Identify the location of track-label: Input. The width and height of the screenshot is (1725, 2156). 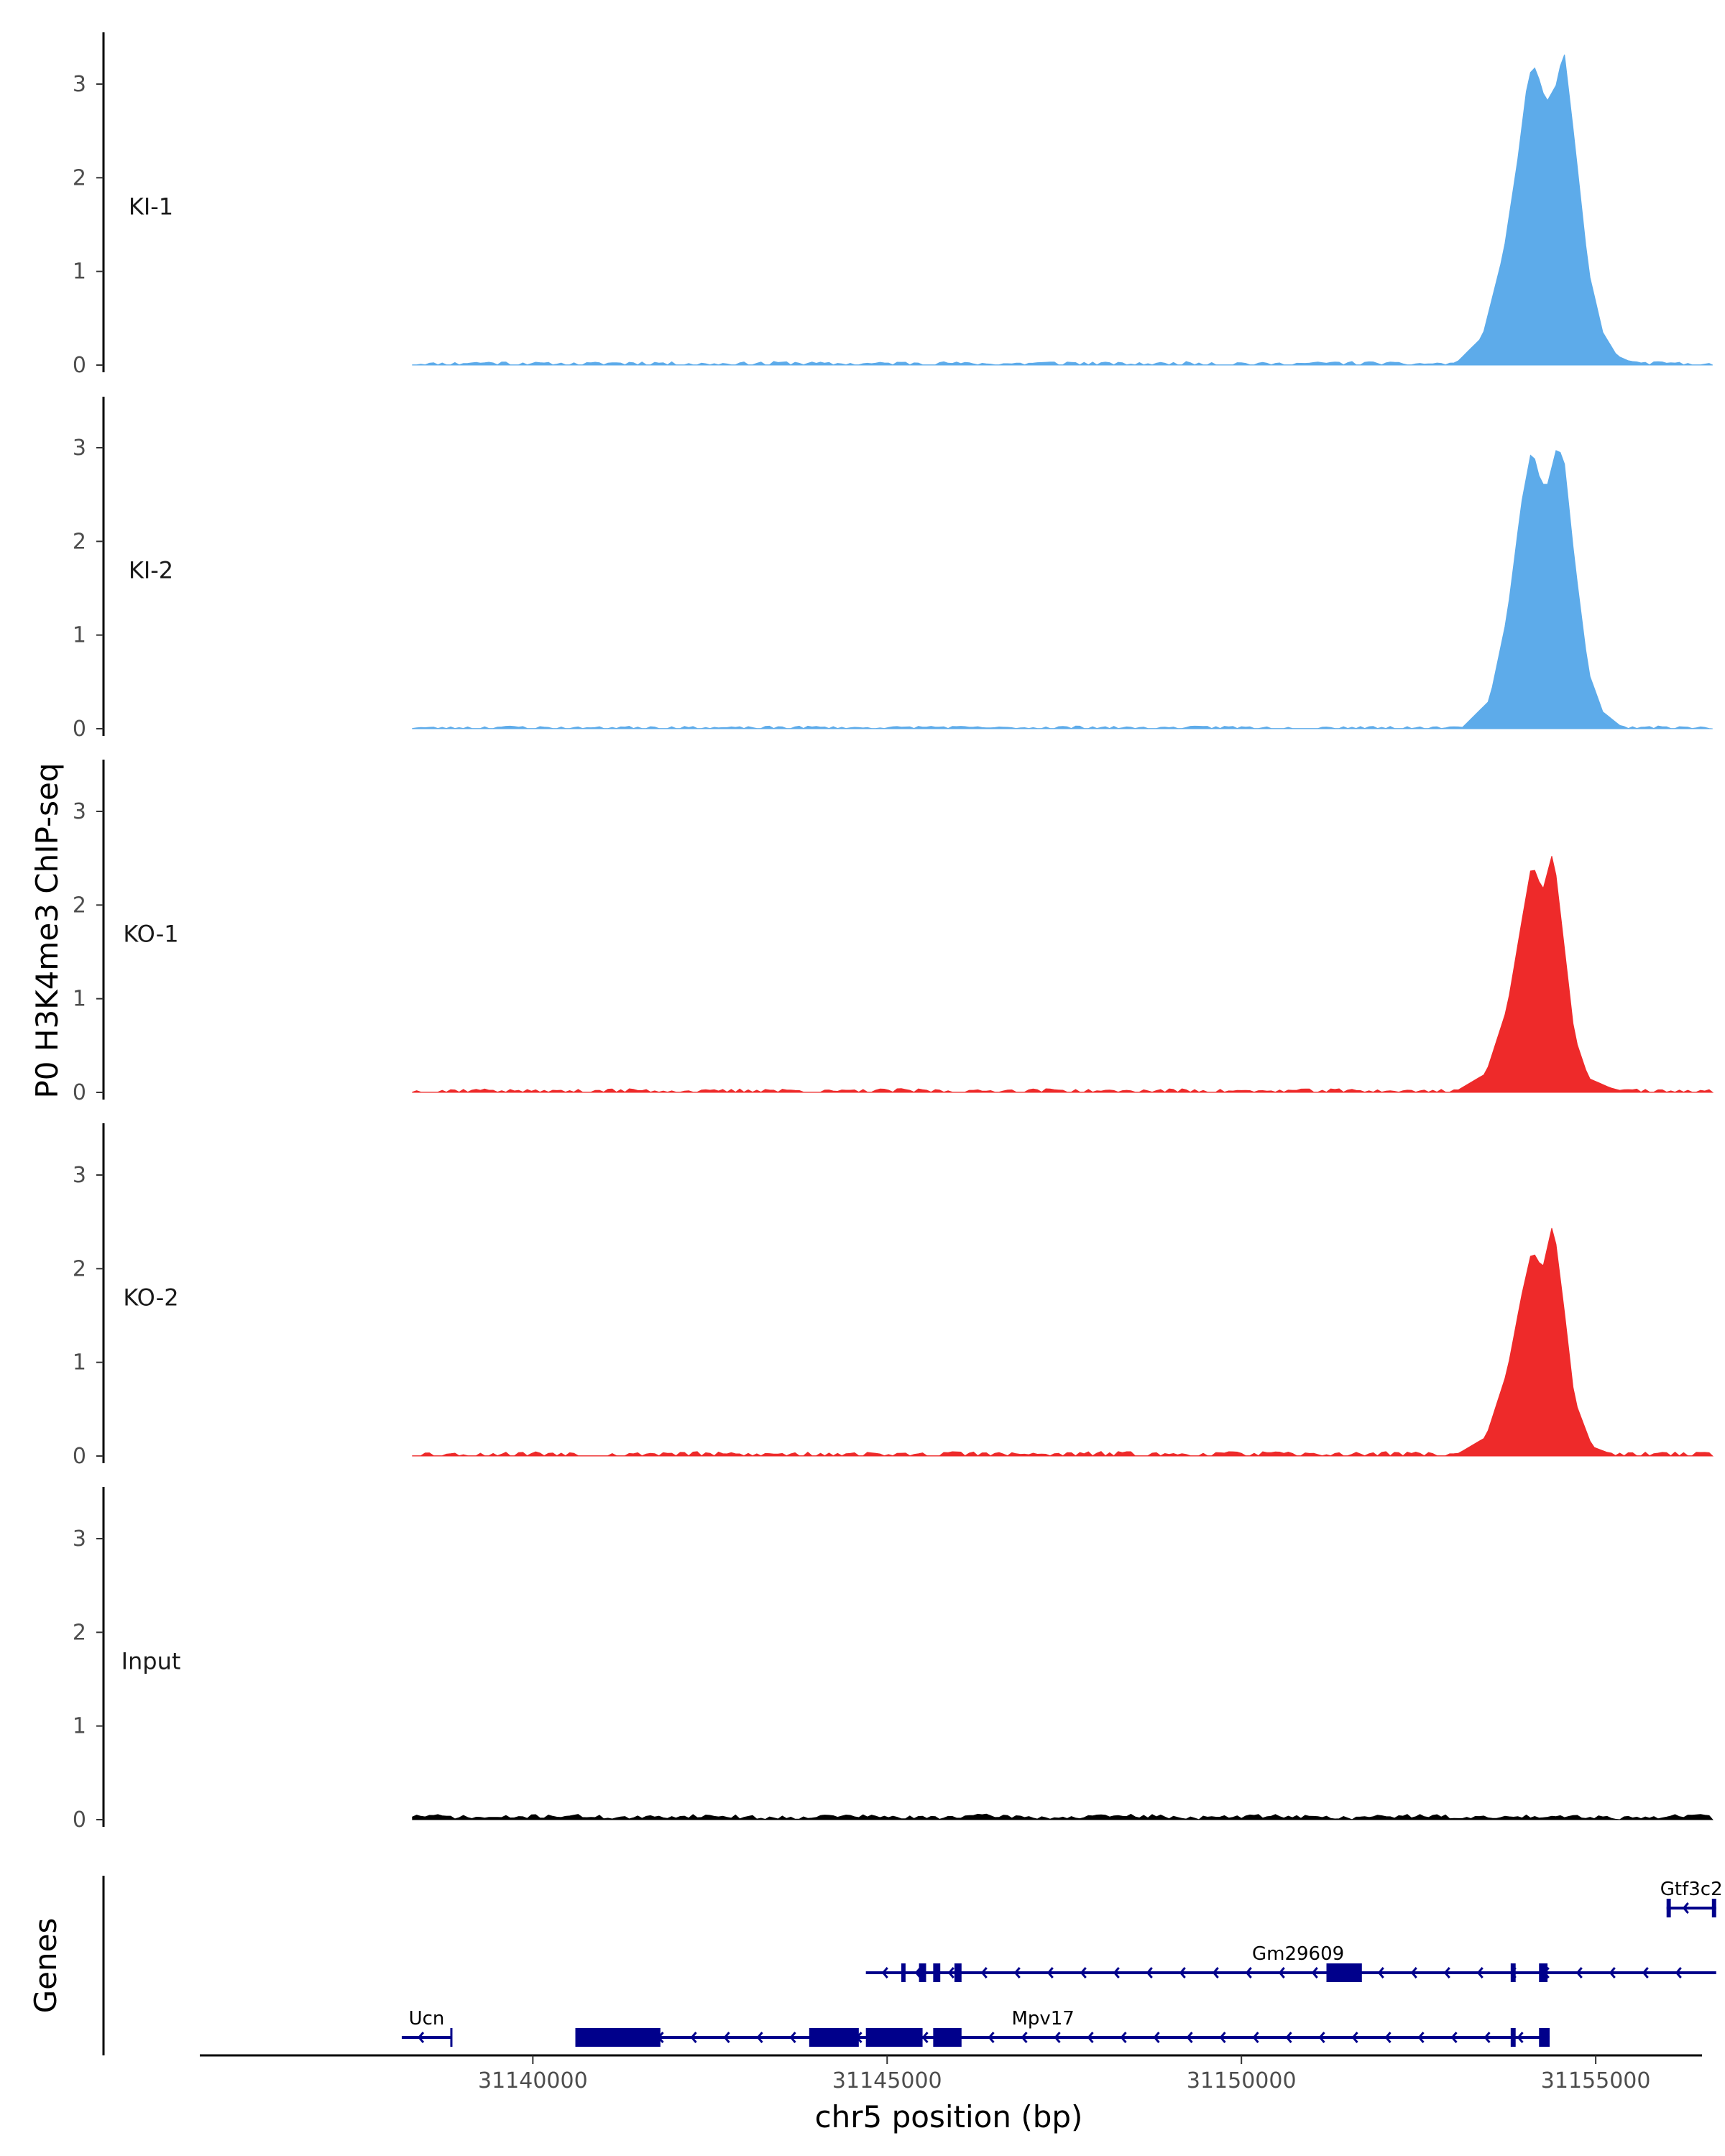
(151, 1660).